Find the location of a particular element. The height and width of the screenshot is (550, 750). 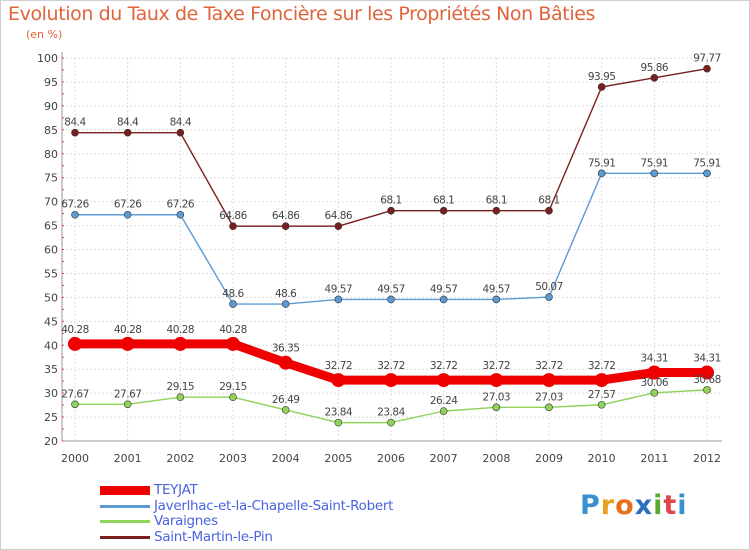

x-tick-label: 2006 is located at coordinates (391, 458).